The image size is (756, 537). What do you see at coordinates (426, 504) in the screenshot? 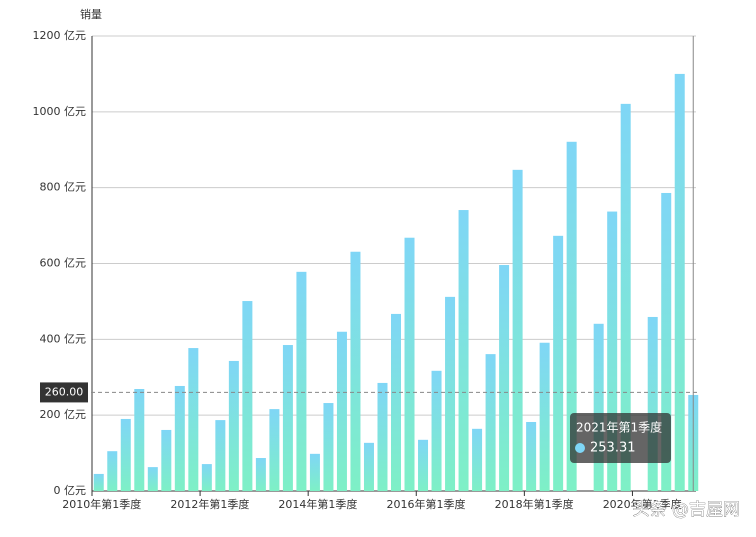
I see `x-tick-label: 2016年第1季度` at bounding box center [426, 504].